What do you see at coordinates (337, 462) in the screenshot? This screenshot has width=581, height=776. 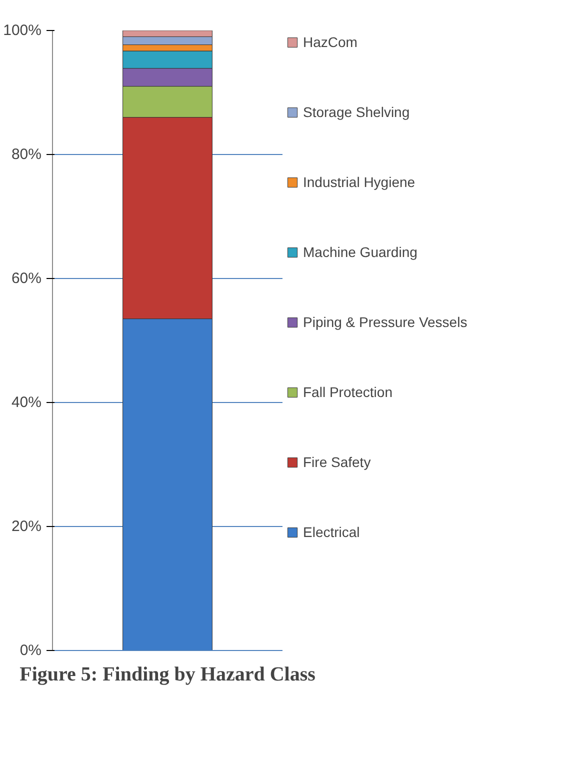 I see `legend-label: Fire Safety` at bounding box center [337, 462].